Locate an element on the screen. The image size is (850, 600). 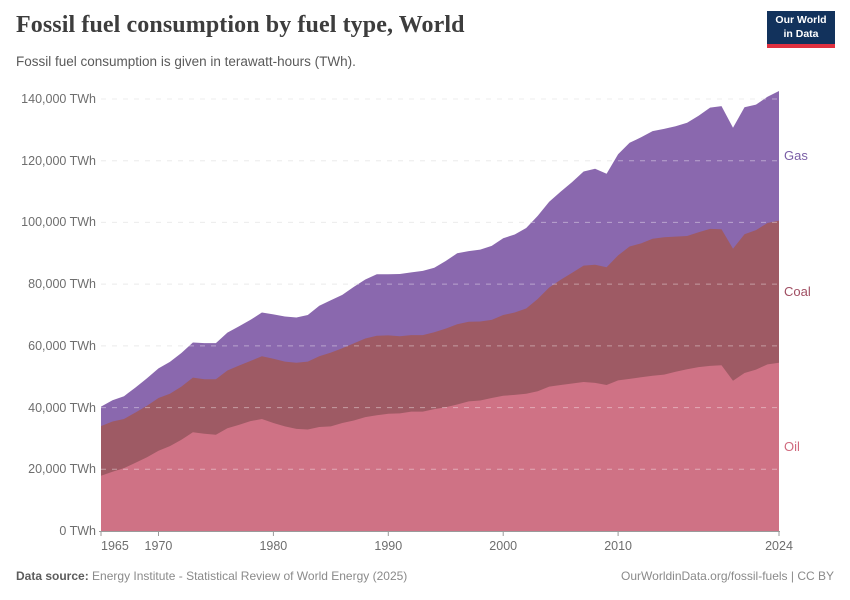
x-axis-tick-label: 2010 is located at coordinates (618, 546).